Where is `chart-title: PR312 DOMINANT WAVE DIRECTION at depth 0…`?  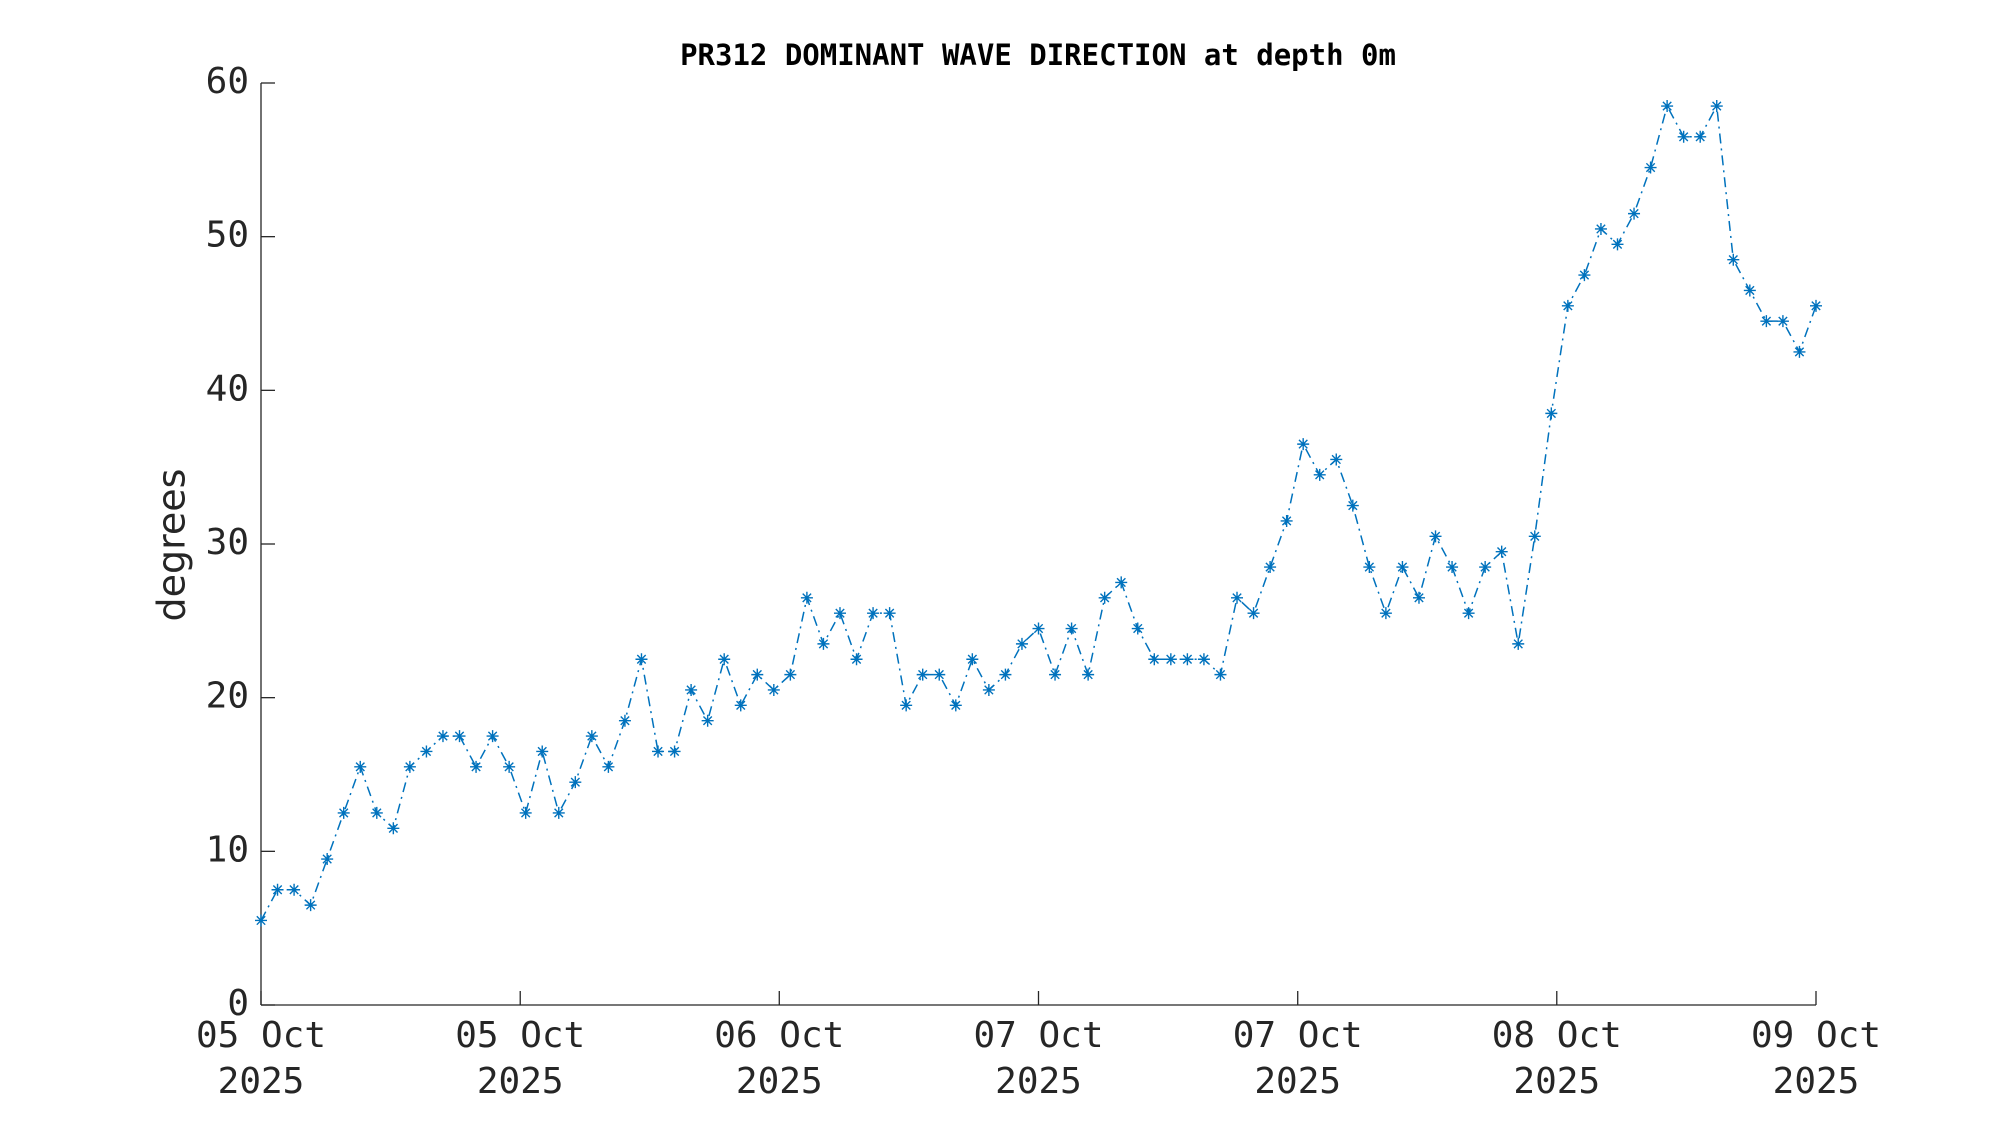
chart-title: PR312 DOMINANT WAVE DIRECTION at depth 0… is located at coordinates (1038, 55).